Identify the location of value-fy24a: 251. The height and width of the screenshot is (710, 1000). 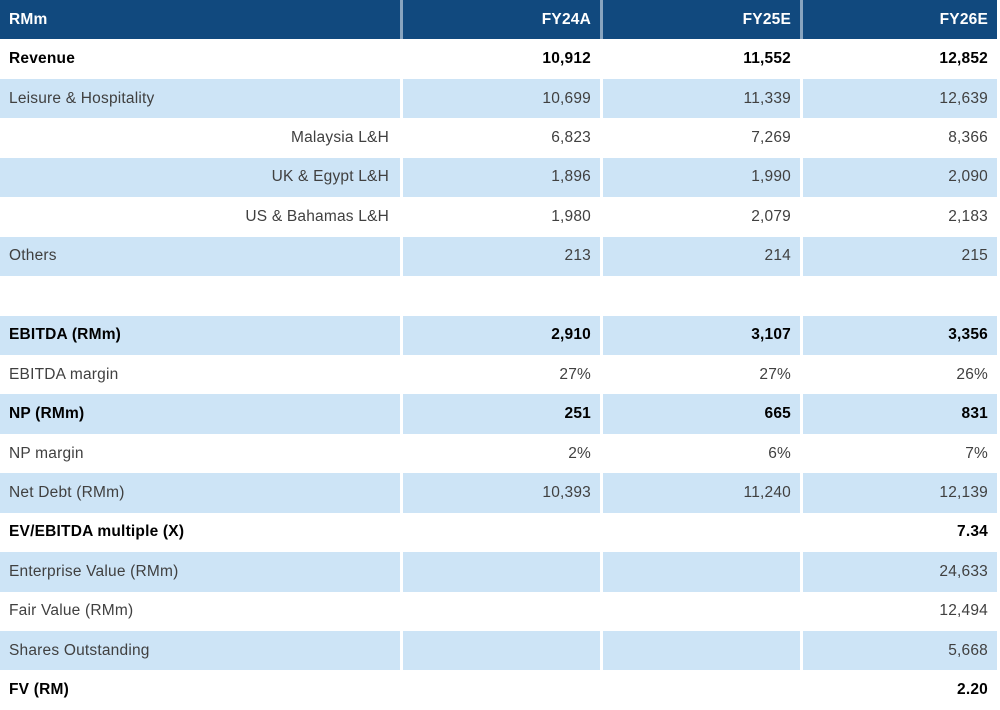
(500, 414).